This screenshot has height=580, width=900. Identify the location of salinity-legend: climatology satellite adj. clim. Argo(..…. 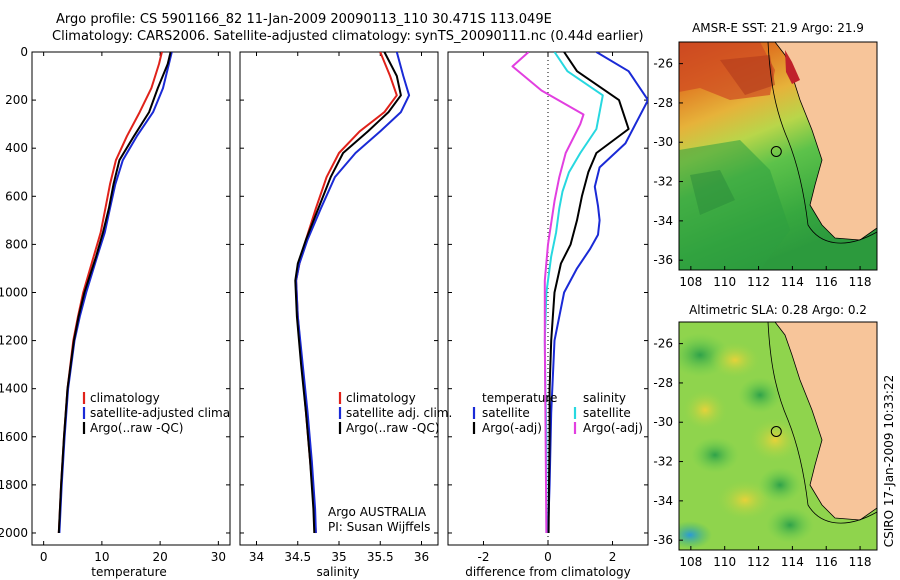
(395, 413).